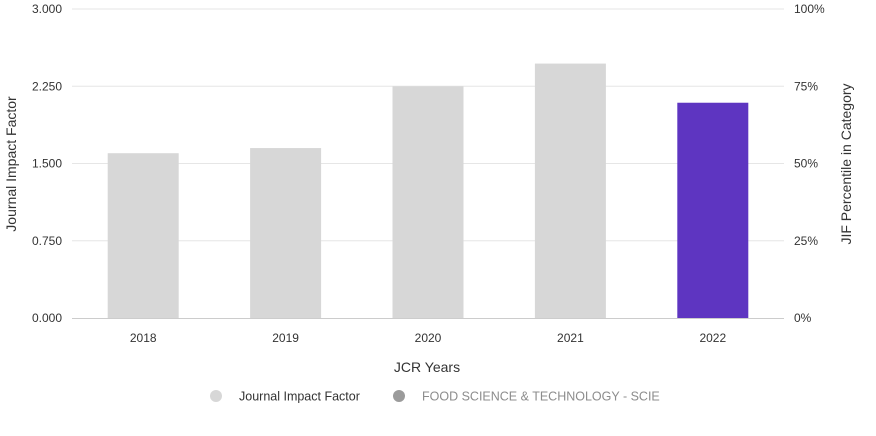 This screenshot has height=436, width=876. What do you see at coordinates (846, 163) in the screenshot?
I see `y-axis-title-right: JIF Percentile in Category` at bounding box center [846, 163].